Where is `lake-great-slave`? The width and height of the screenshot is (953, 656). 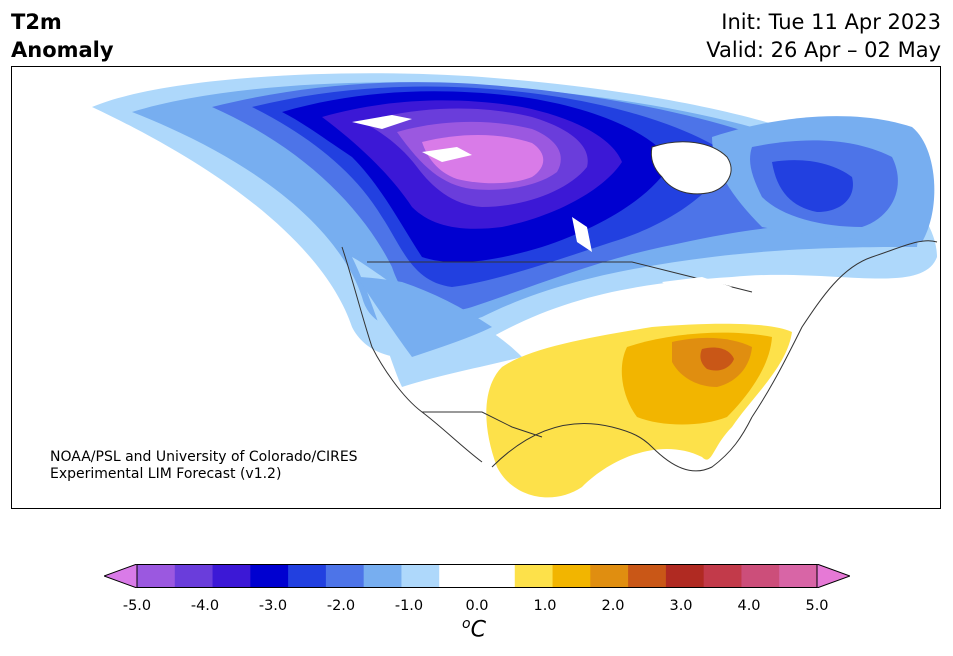
lake-great-slave is located at coordinates (447, 154).